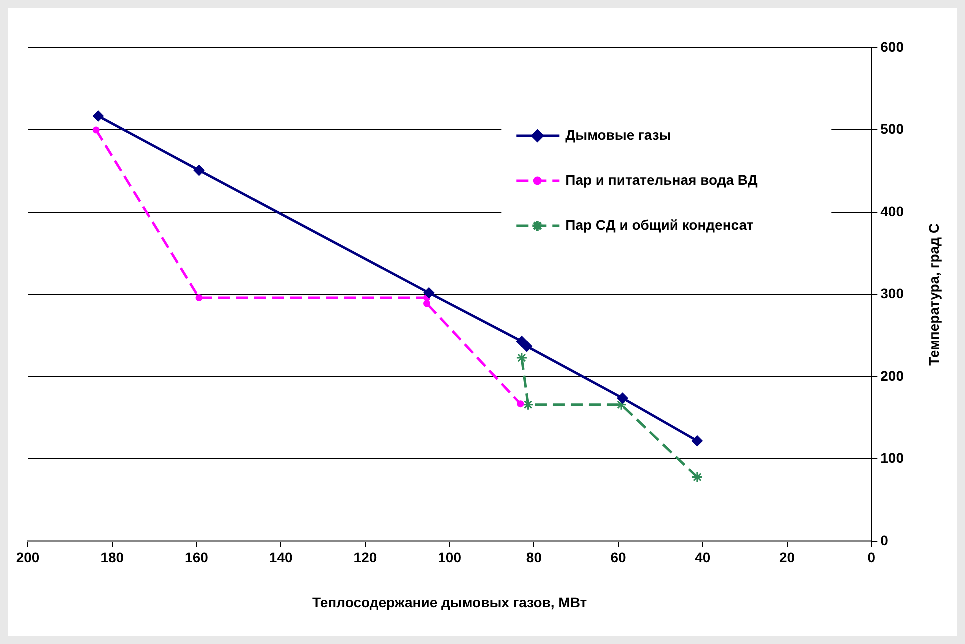  I want to click on legend-label: Пар СД и общий конденсат, so click(660, 224).